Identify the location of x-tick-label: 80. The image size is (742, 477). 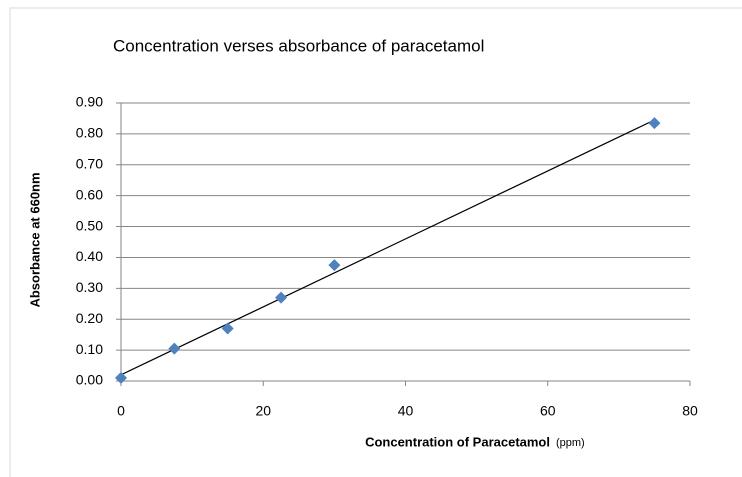
(690, 411).